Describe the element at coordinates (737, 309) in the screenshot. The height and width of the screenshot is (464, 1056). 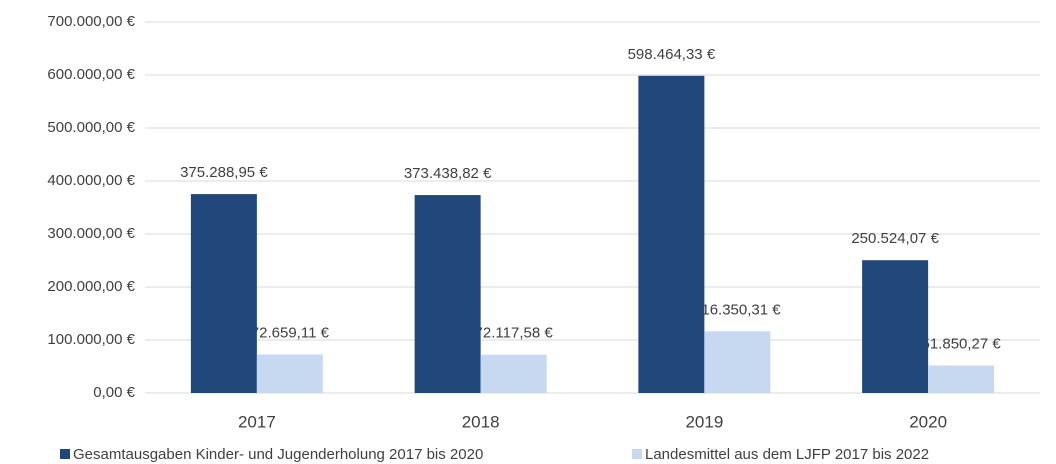
I see `value-label: 116.350,31 €` at that location.